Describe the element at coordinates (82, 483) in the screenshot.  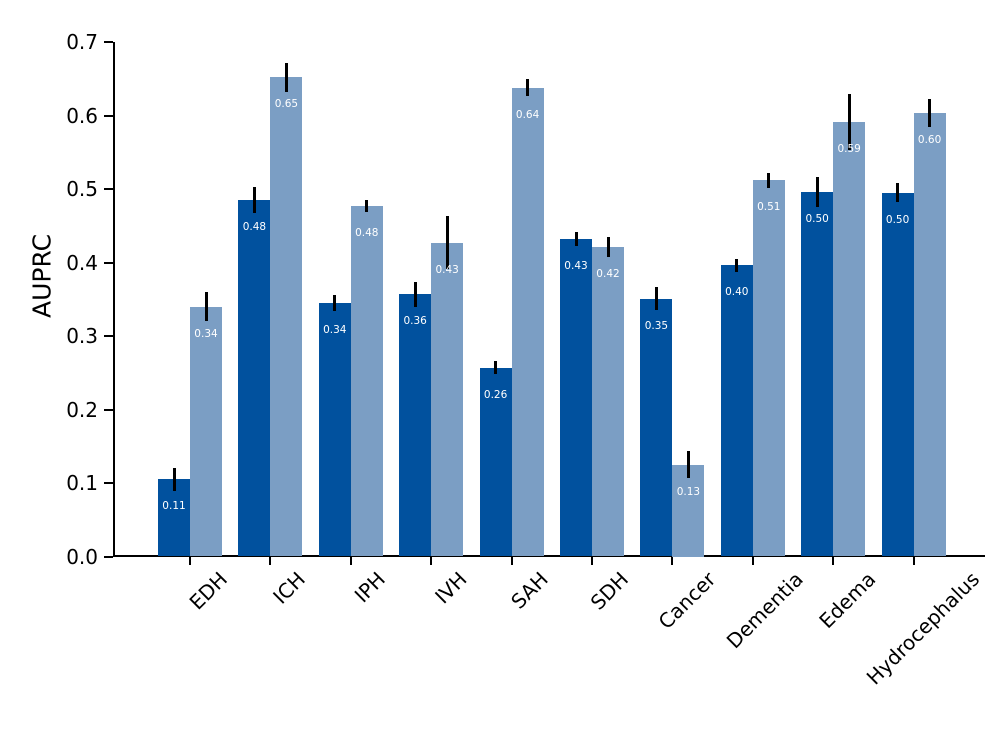
I see `y-tick-label: 0.1` at that location.